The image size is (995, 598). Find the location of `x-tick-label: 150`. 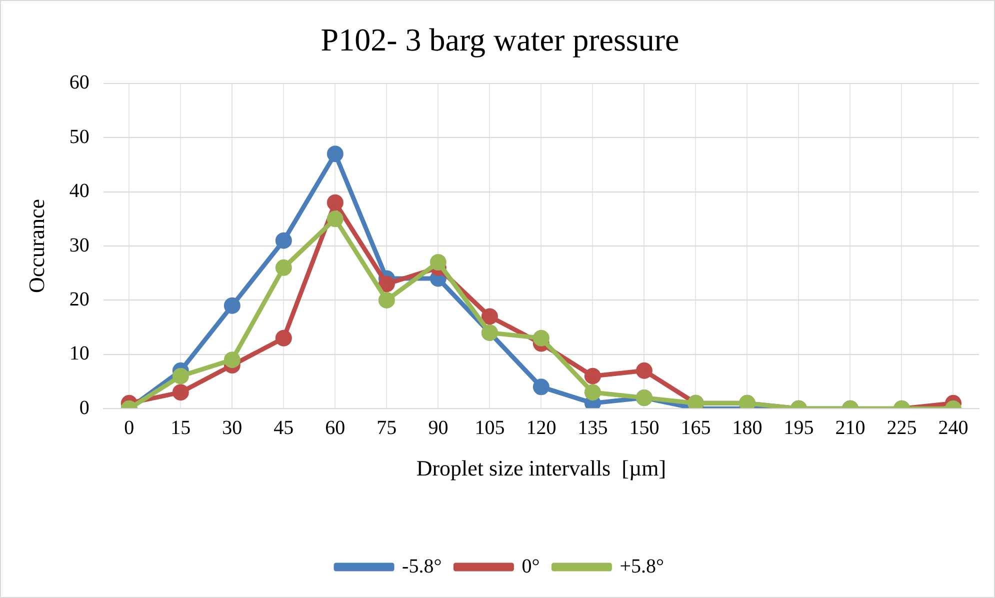

x-tick-label: 150 is located at coordinates (644, 427).